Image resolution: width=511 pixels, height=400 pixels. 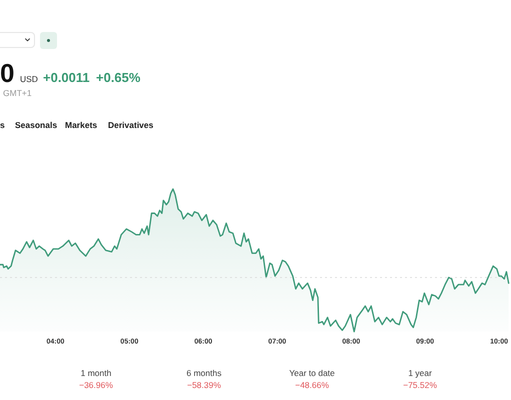 I want to click on text: 1 month, so click(x=96, y=373).